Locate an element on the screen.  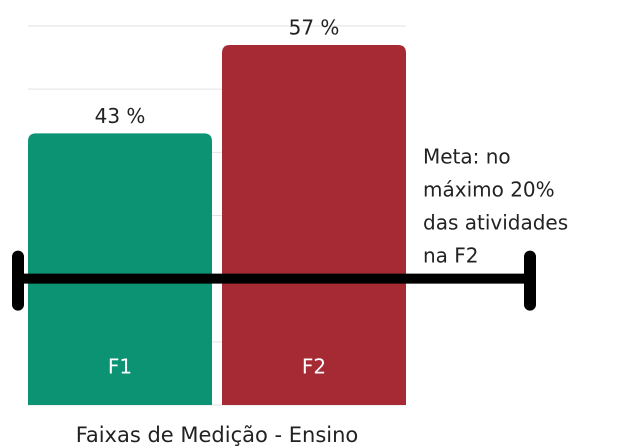
annotation: Meta: no is located at coordinates (467, 157).